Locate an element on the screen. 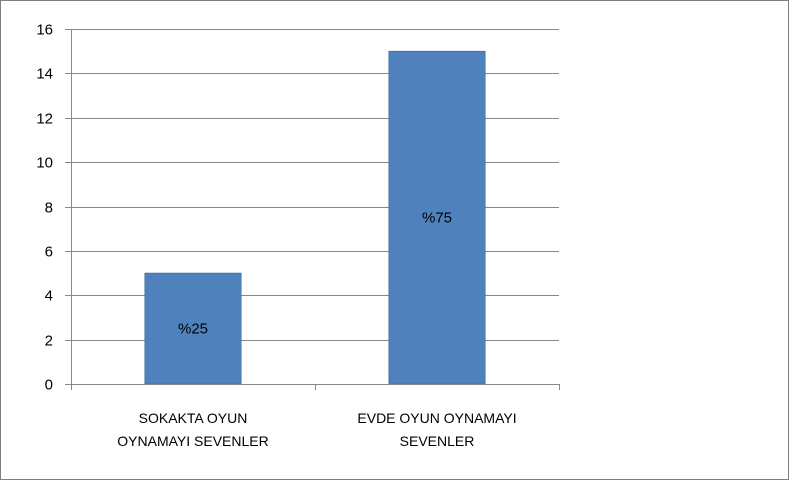  data-label-1: %25 is located at coordinates (193, 329).